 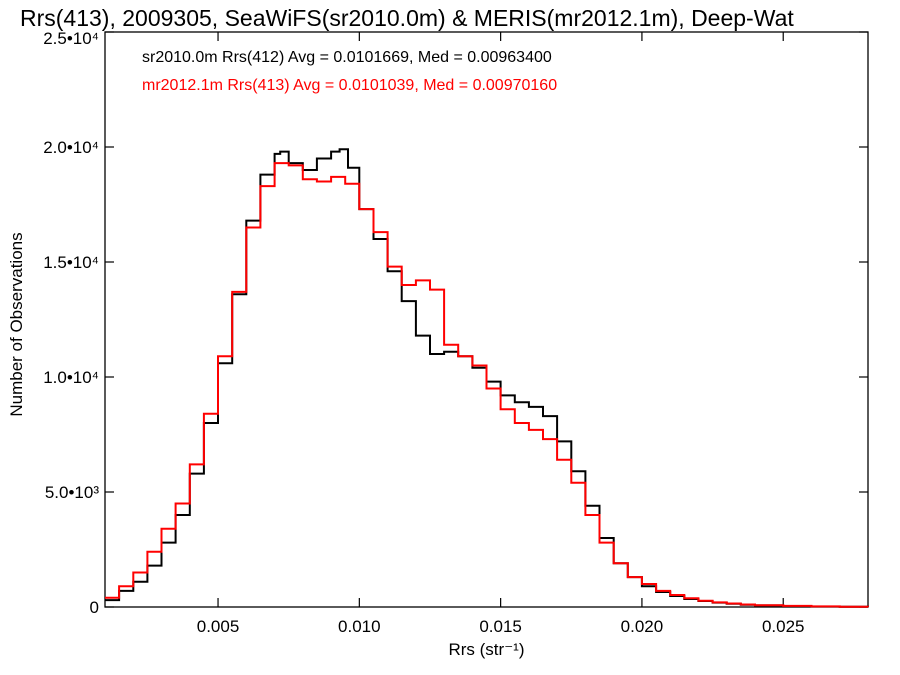 I want to click on y-tick-label: 0, so click(x=94, y=607).